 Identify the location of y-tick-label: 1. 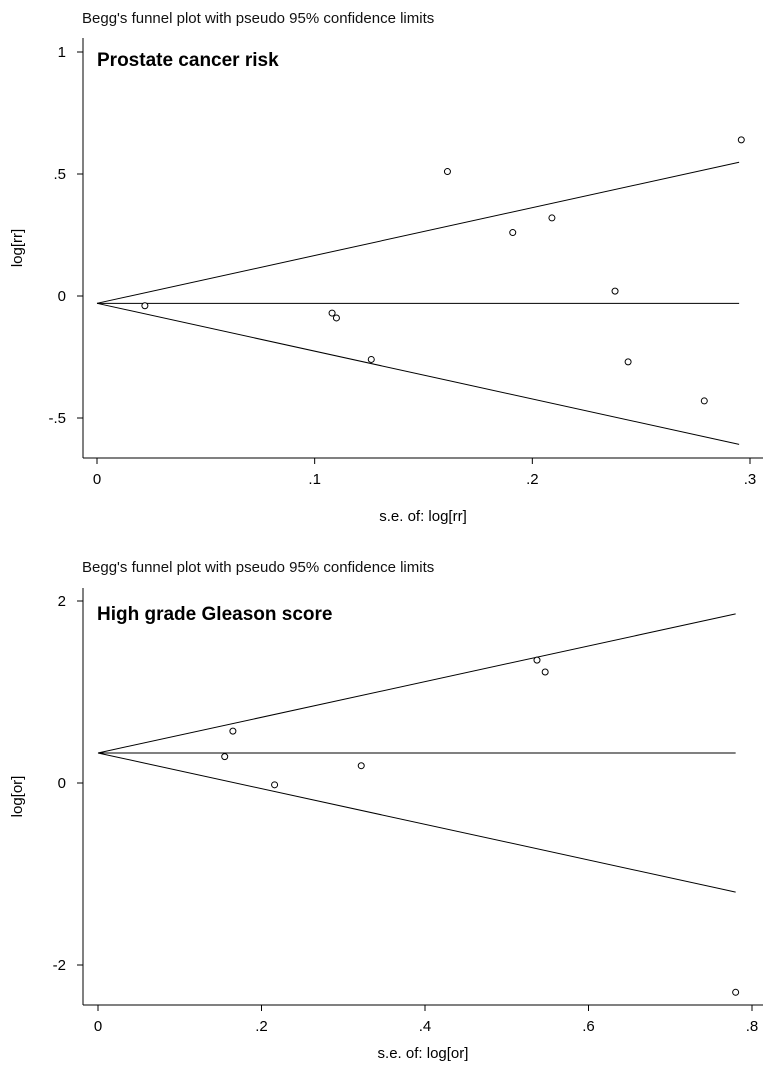
(62, 52).